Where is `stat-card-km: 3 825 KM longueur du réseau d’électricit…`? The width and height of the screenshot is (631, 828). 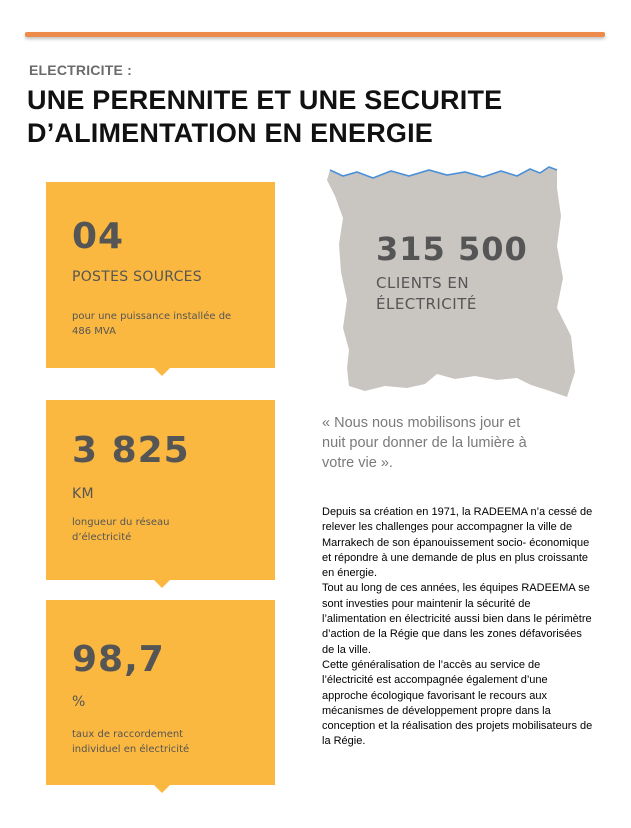 stat-card-km: 3 825 KM longueur du réseau d’électricit… is located at coordinates (160, 494).